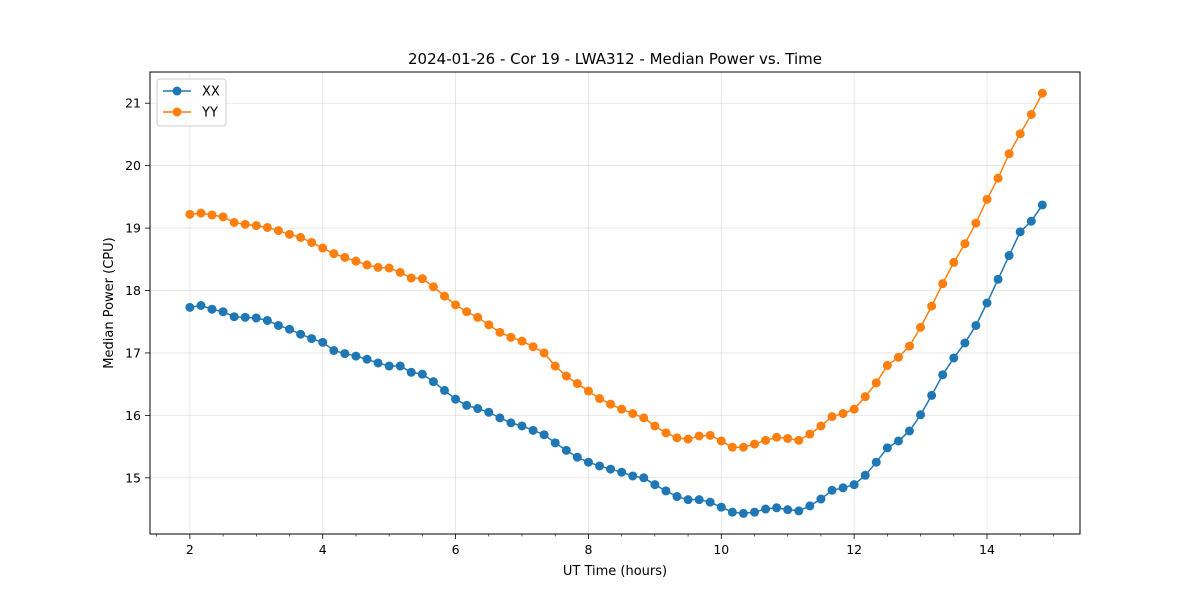 The height and width of the screenshot is (600, 1200). What do you see at coordinates (191, 102) in the screenshot?
I see `legend: XX YY` at bounding box center [191, 102].